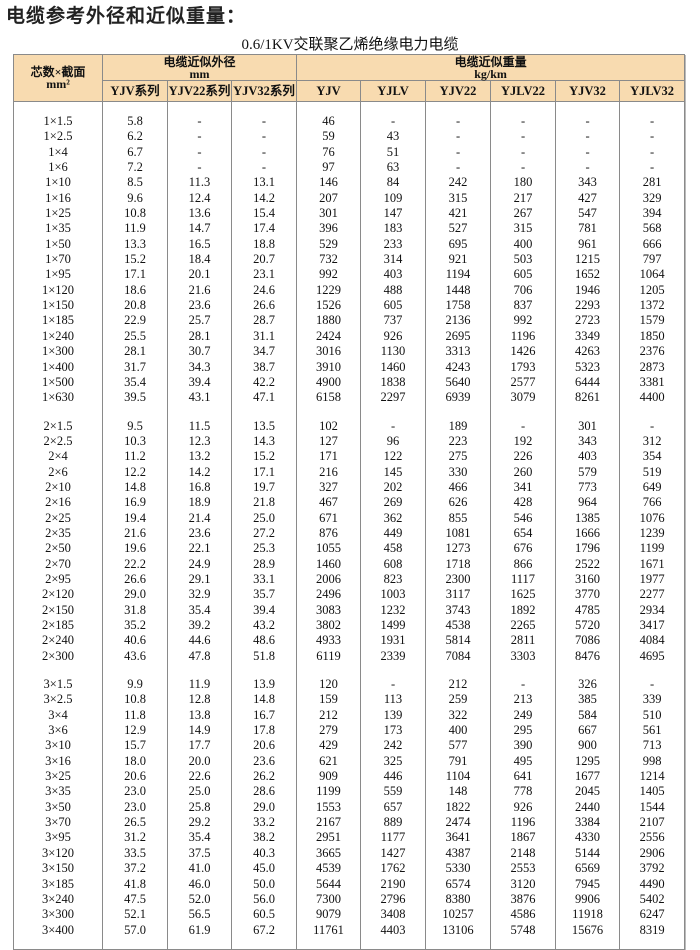 The width and height of the screenshot is (700, 950). Describe the element at coordinates (393, 275) in the screenshot. I see `value-cell: 403` at that location.